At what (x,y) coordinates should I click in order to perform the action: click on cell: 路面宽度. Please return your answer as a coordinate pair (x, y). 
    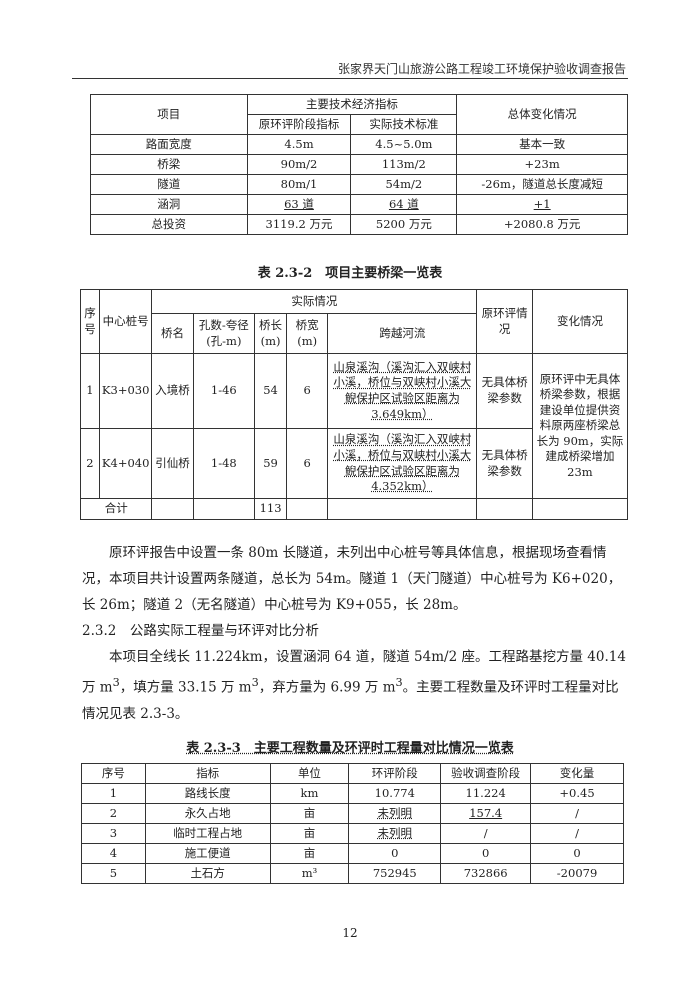
    Looking at the image, I should click on (169, 144).